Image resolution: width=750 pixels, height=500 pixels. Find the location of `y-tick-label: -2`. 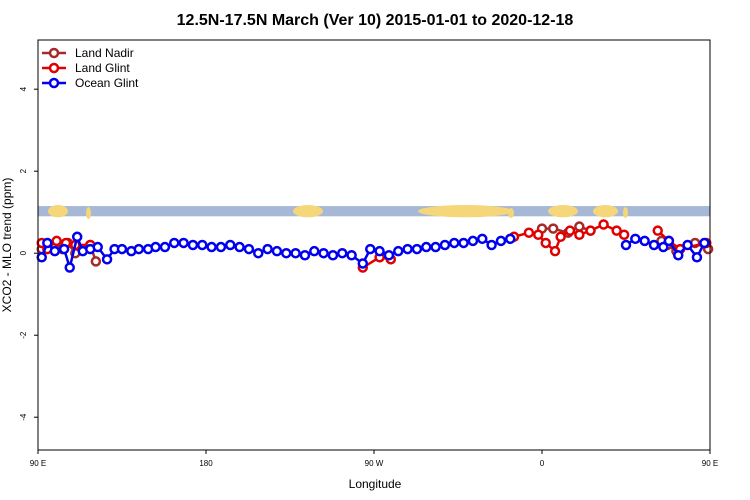

y-tick-label: -2 is located at coordinates (23, 335).